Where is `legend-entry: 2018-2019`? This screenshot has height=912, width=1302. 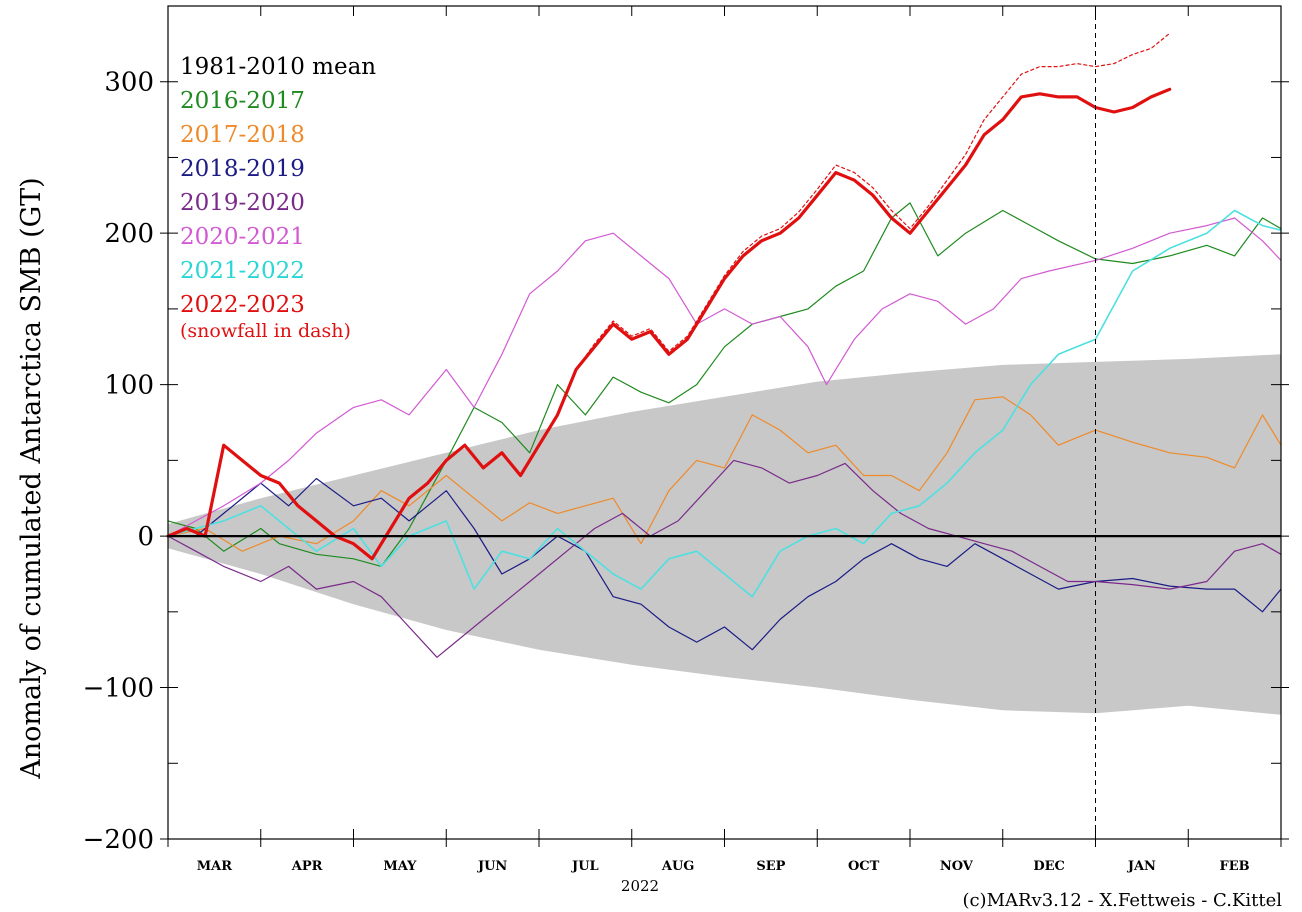 legend-entry: 2018-2019 is located at coordinates (242, 169).